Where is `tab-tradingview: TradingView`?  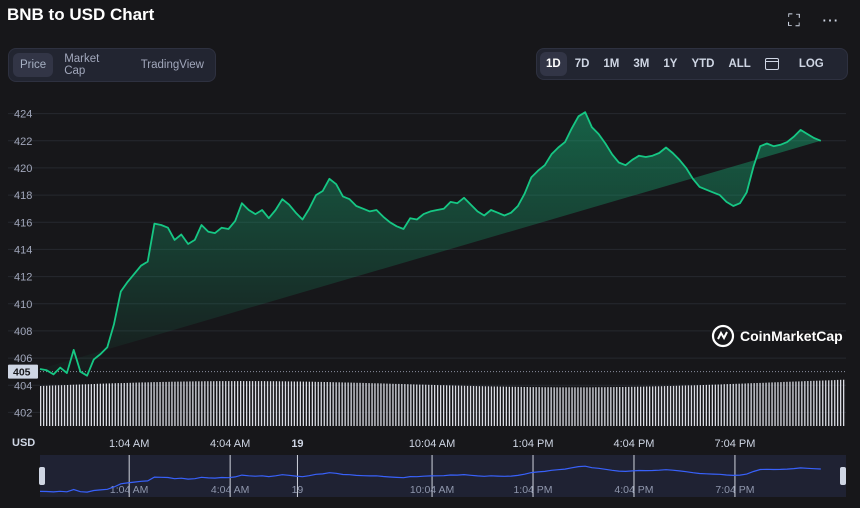 tab-tradingview: TradingView is located at coordinates (172, 65).